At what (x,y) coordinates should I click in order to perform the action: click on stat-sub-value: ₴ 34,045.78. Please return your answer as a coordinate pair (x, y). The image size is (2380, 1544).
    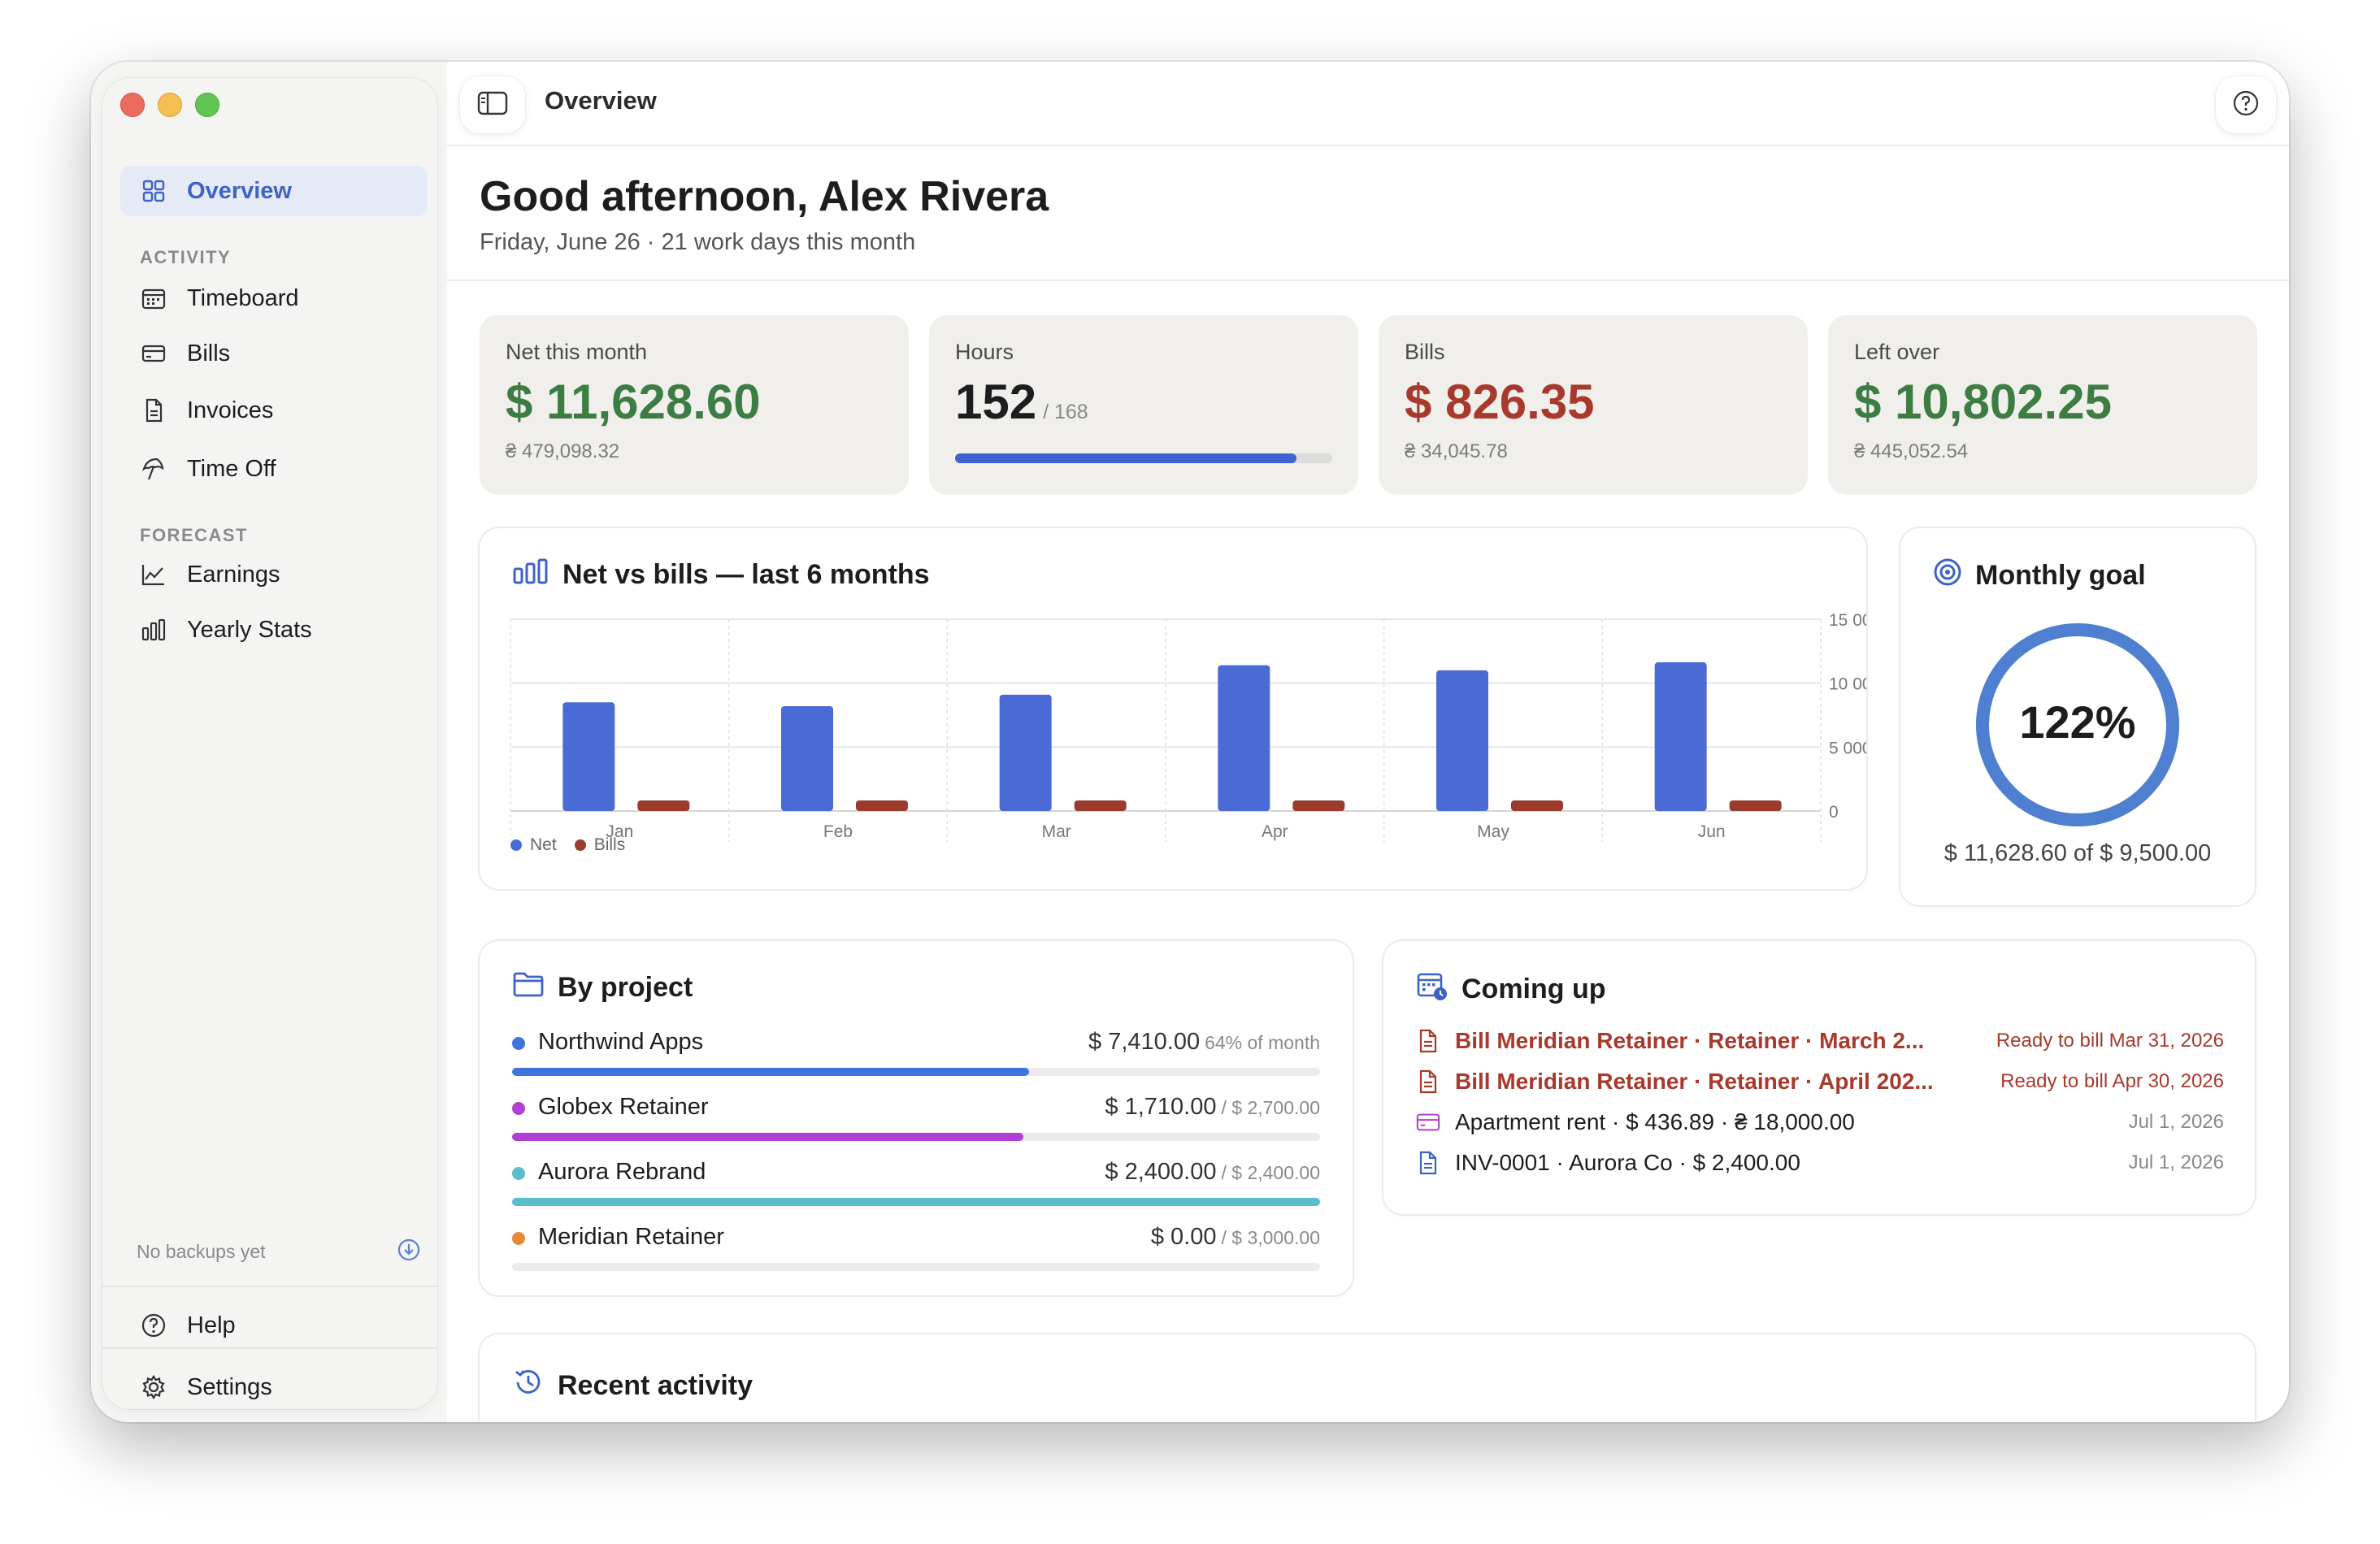
    Looking at the image, I should click on (1456, 451).